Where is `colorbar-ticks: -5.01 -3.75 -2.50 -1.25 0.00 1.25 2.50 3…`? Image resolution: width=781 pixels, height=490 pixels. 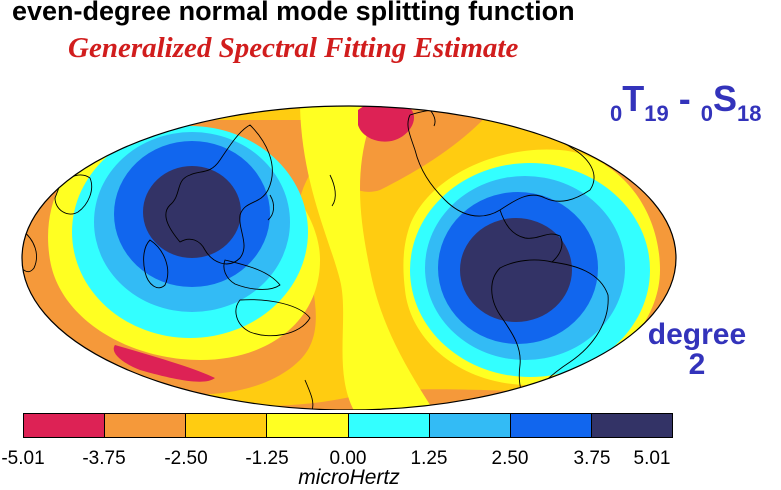 colorbar-ticks: -5.01 -3.75 -2.50 -1.25 0.00 1.25 2.50 3… is located at coordinates (390, 459).